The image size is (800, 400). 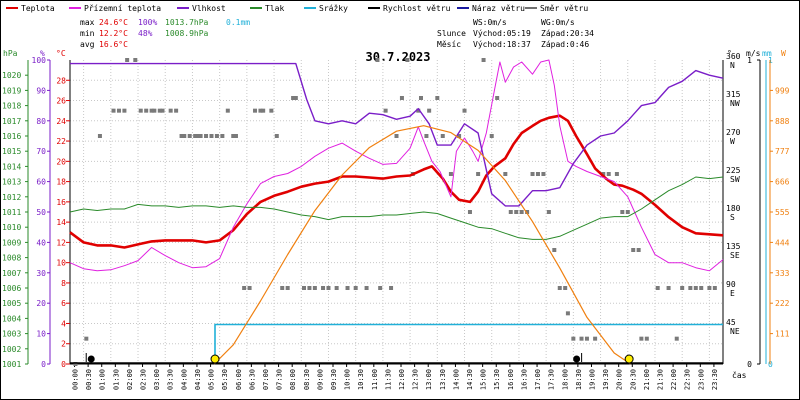 I want to click on x-tick-label: 00:00, so click(x=76, y=379).